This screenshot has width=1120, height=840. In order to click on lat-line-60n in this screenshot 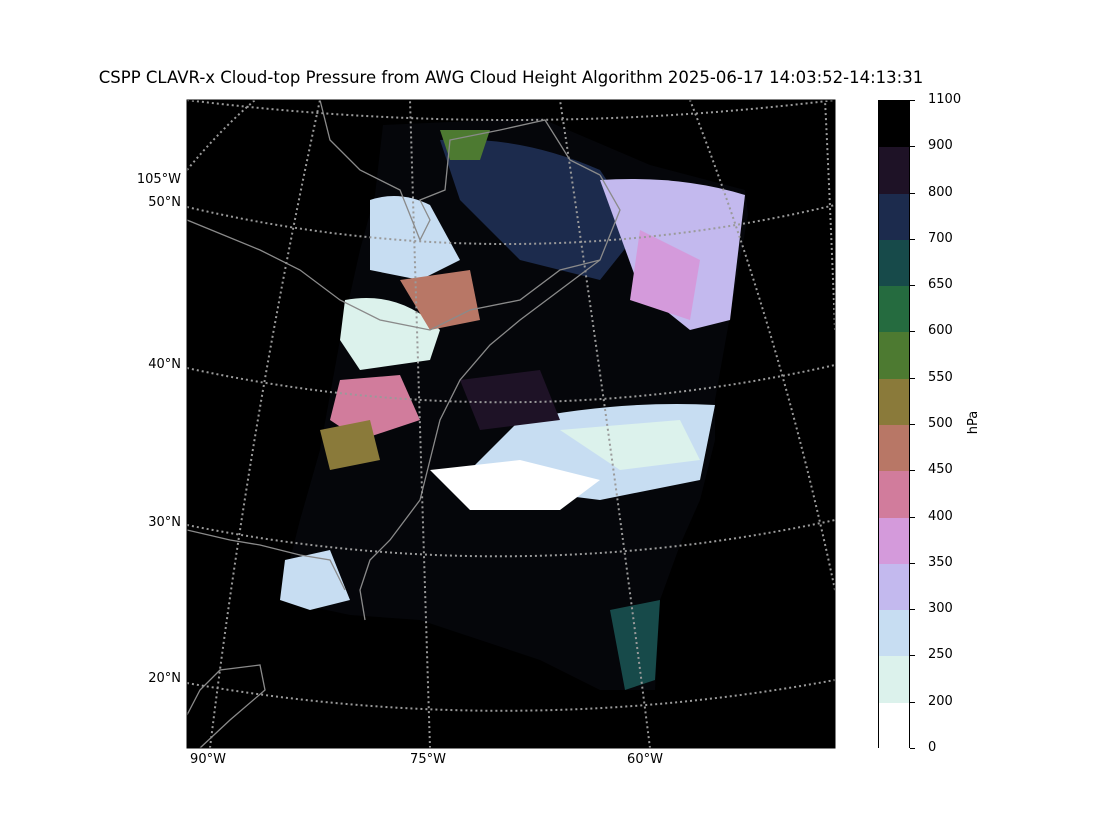, I will do `click(511, 110)`.